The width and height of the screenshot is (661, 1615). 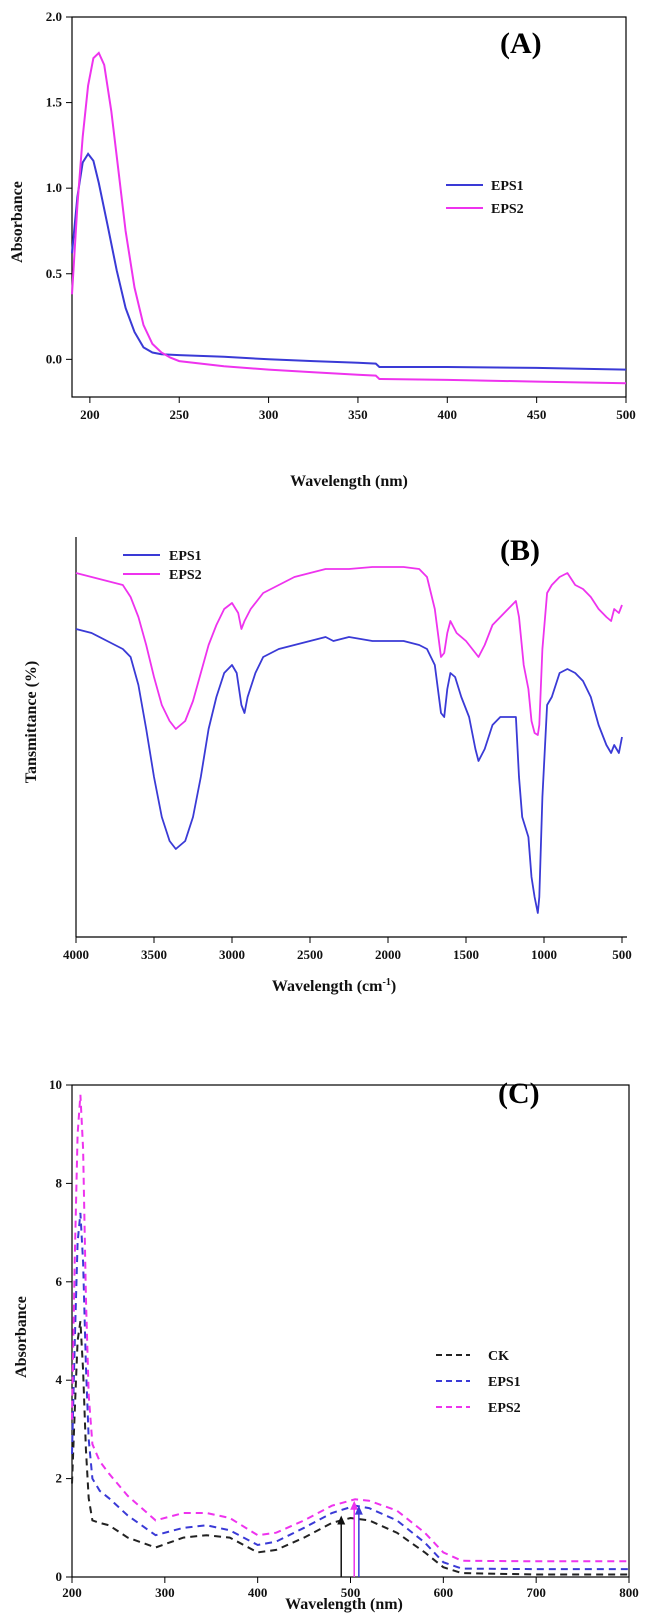 I want to click on panel-a-y-tick-label: 0.0, so click(x=54, y=358).